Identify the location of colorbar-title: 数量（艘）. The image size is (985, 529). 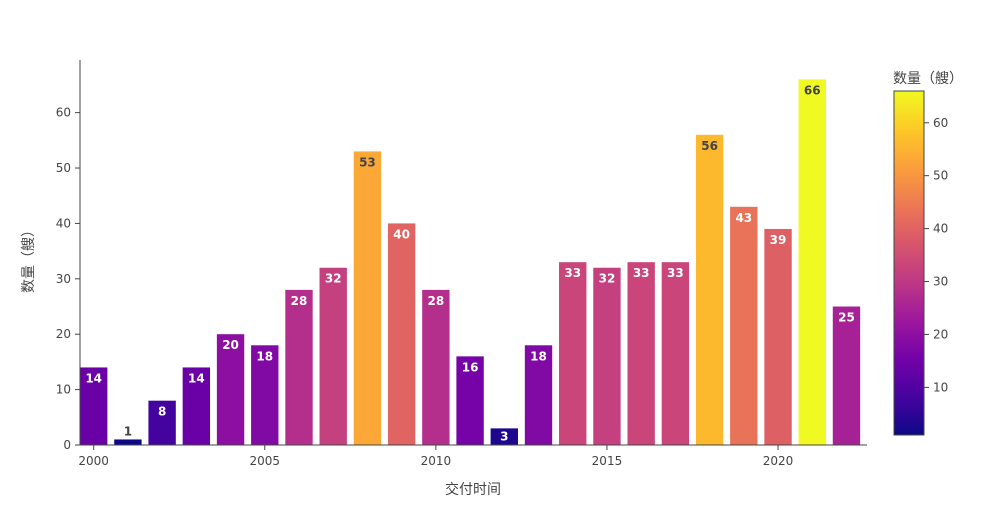
(928, 79).